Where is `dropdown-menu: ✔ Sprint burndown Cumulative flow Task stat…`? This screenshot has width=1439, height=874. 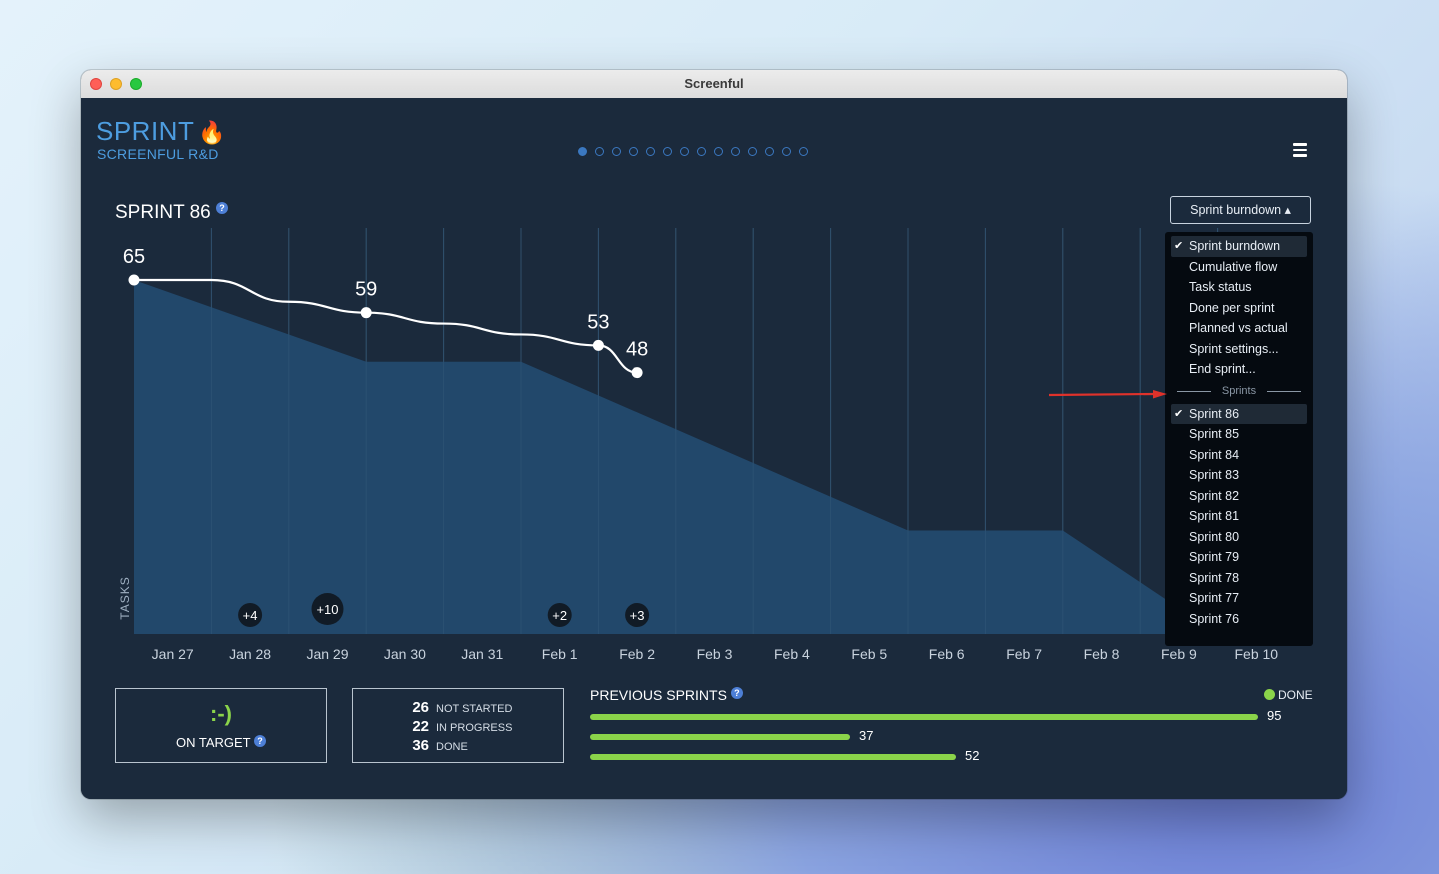
dropdown-menu: ✔ Sprint burndown Cumulative flow Task stat… is located at coordinates (1239, 439).